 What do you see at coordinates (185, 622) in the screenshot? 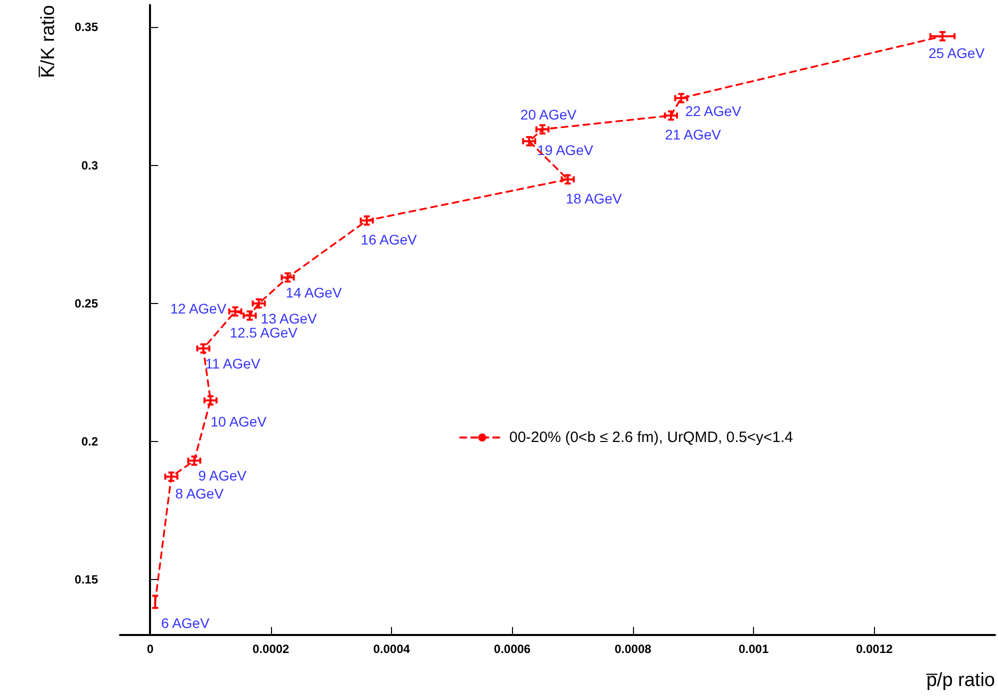
I see `annotation: 6 AGeV` at bounding box center [185, 622].